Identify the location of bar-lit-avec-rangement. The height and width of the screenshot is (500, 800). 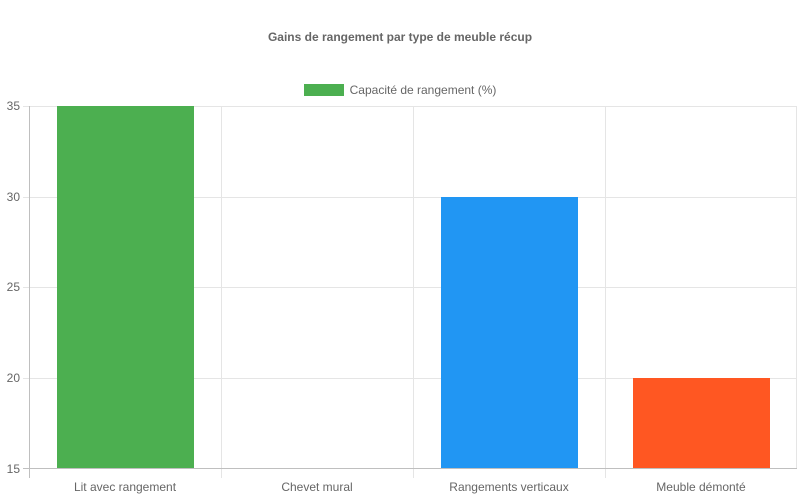
(125, 287).